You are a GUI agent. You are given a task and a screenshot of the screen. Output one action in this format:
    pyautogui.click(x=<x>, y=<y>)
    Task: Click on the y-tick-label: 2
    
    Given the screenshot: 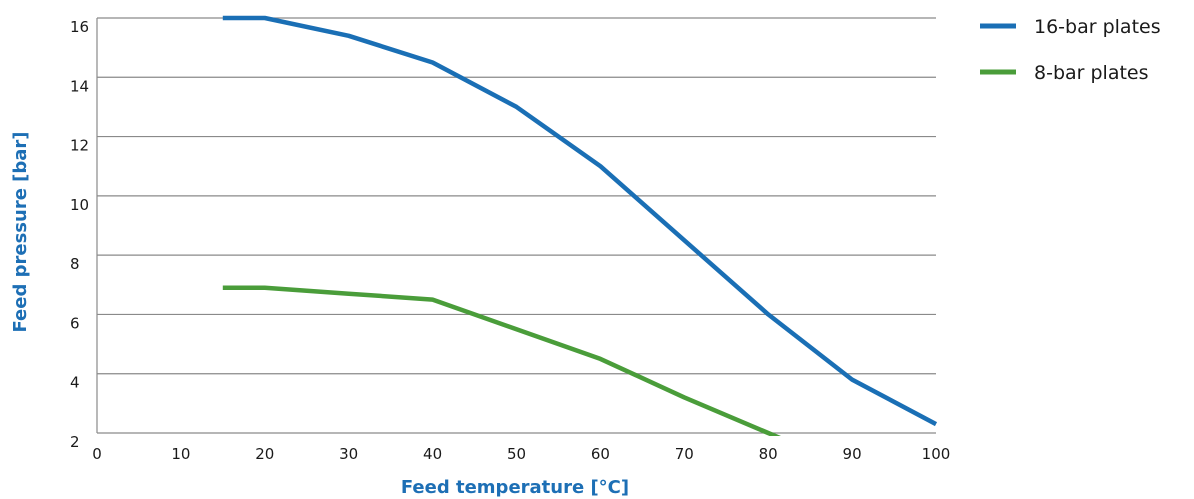 What is the action you would take?
    pyautogui.click(x=75, y=442)
    